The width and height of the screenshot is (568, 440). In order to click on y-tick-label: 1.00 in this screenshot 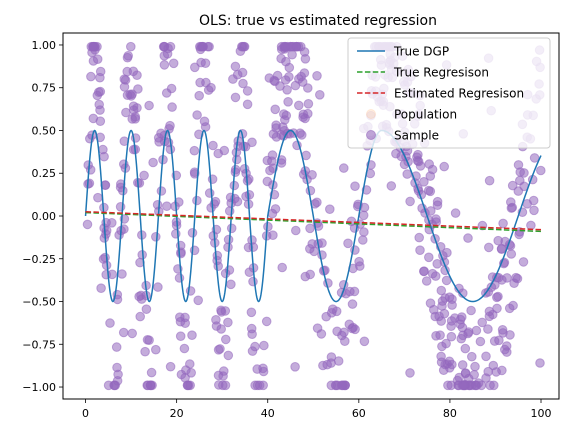, I will do `click(44, 45)`.